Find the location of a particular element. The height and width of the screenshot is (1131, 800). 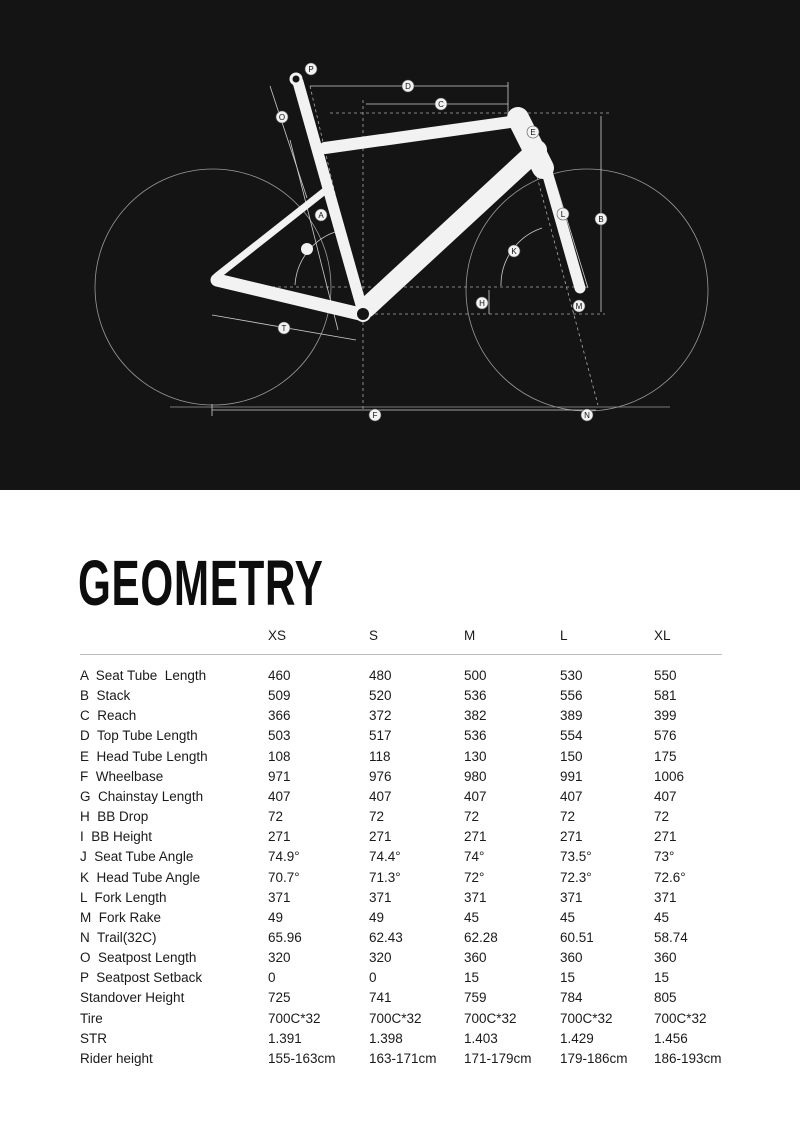

label-letter-e: E is located at coordinates (532, 132).